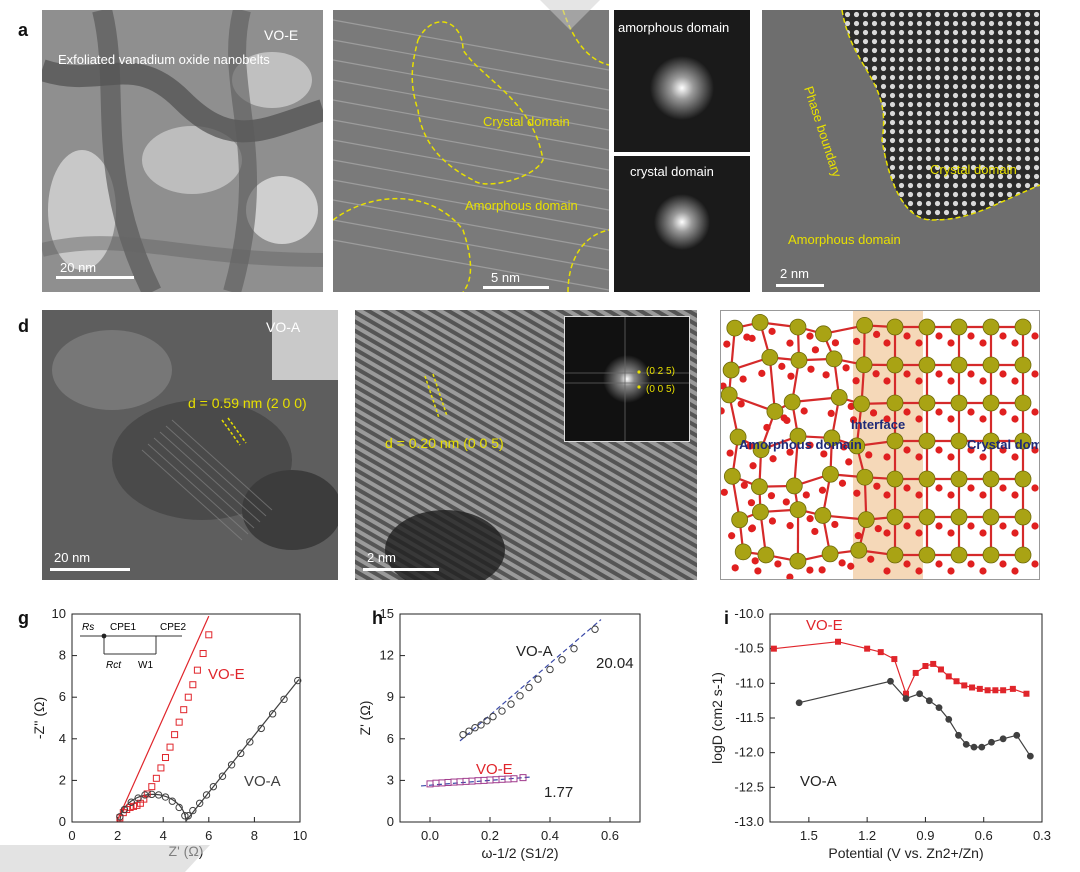 The height and width of the screenshot is (872, 1080). Describe the element at coordinates (521, 205) in the screenshot. I see `amorphous-label-b: Amorphous domain` at that location.